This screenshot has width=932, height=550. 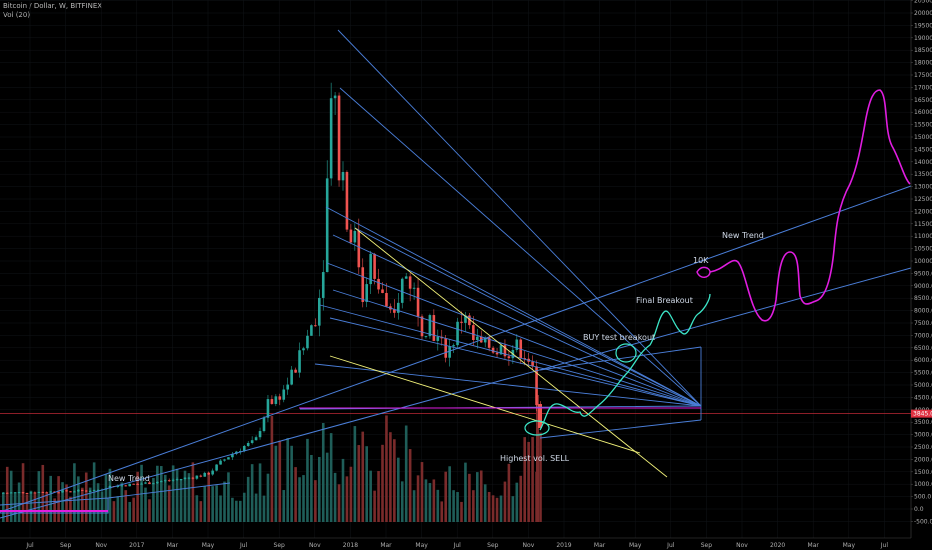 What do you see at coordinates (923, 422) in the screenshot?
I see `y-tick-label: 3500.0` at bounding box center [923, 422].